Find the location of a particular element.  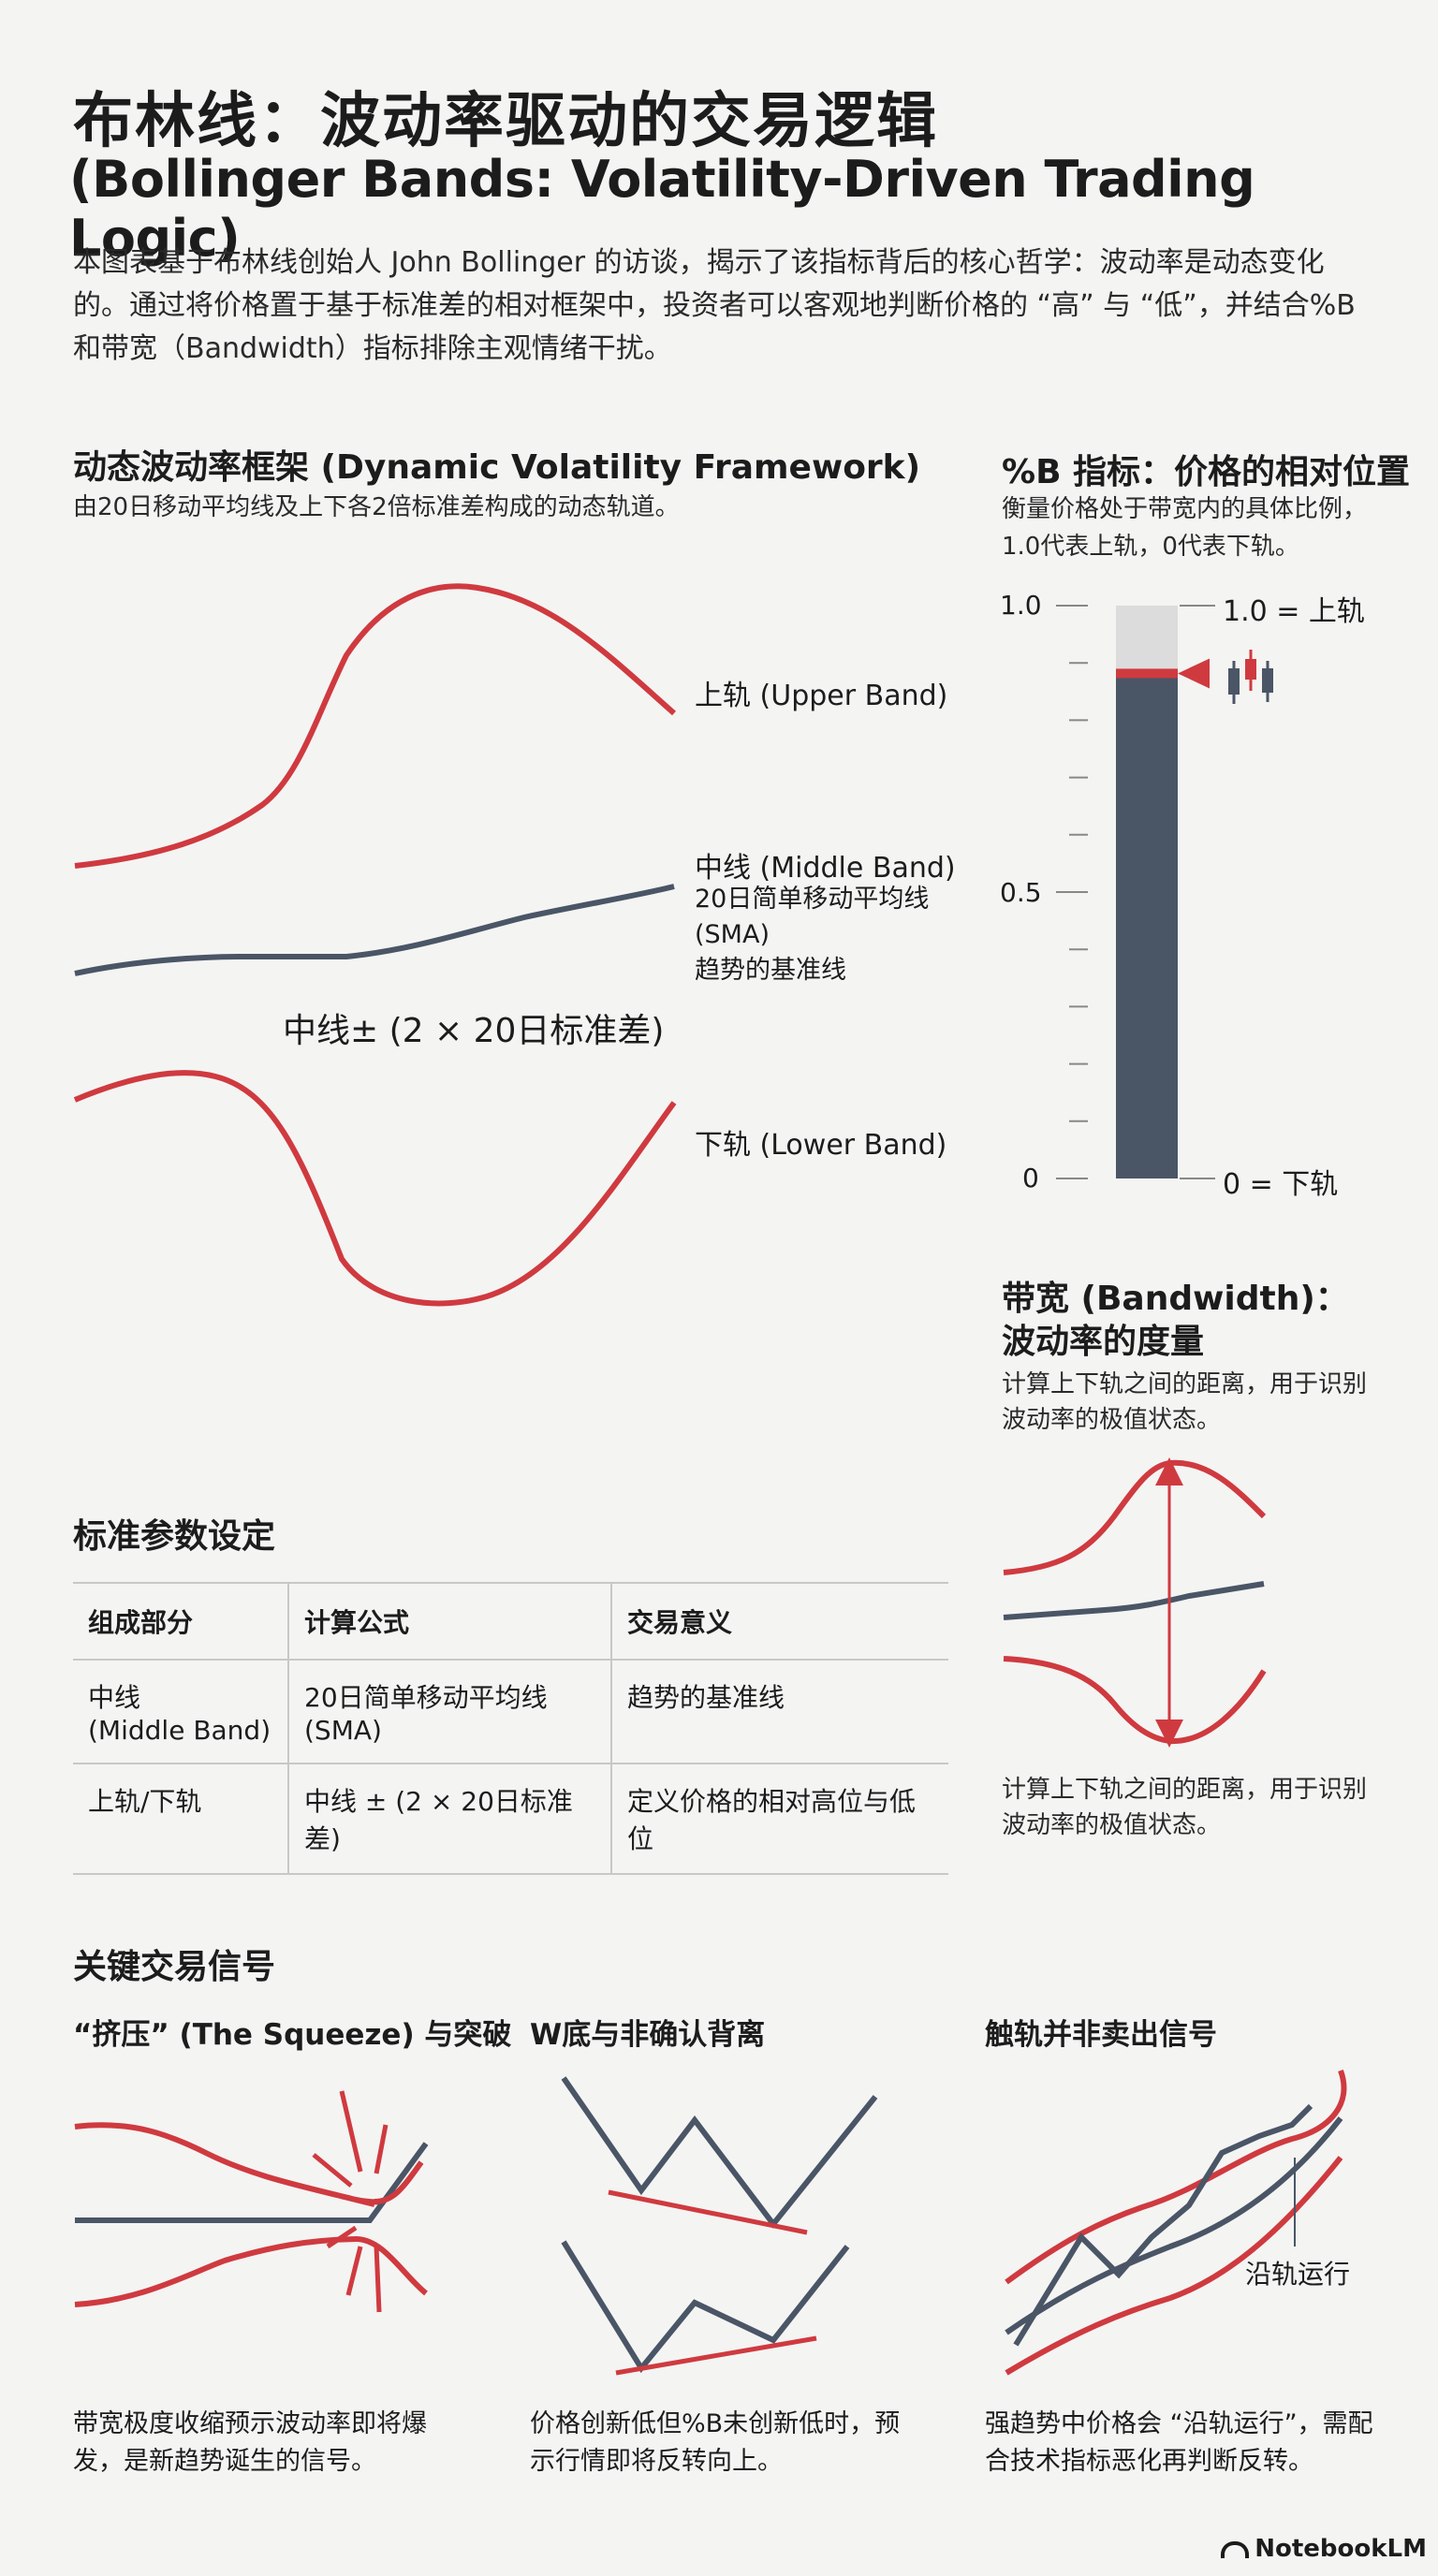

percent-b-marker-arrow is located at coordinates (1194, 673).